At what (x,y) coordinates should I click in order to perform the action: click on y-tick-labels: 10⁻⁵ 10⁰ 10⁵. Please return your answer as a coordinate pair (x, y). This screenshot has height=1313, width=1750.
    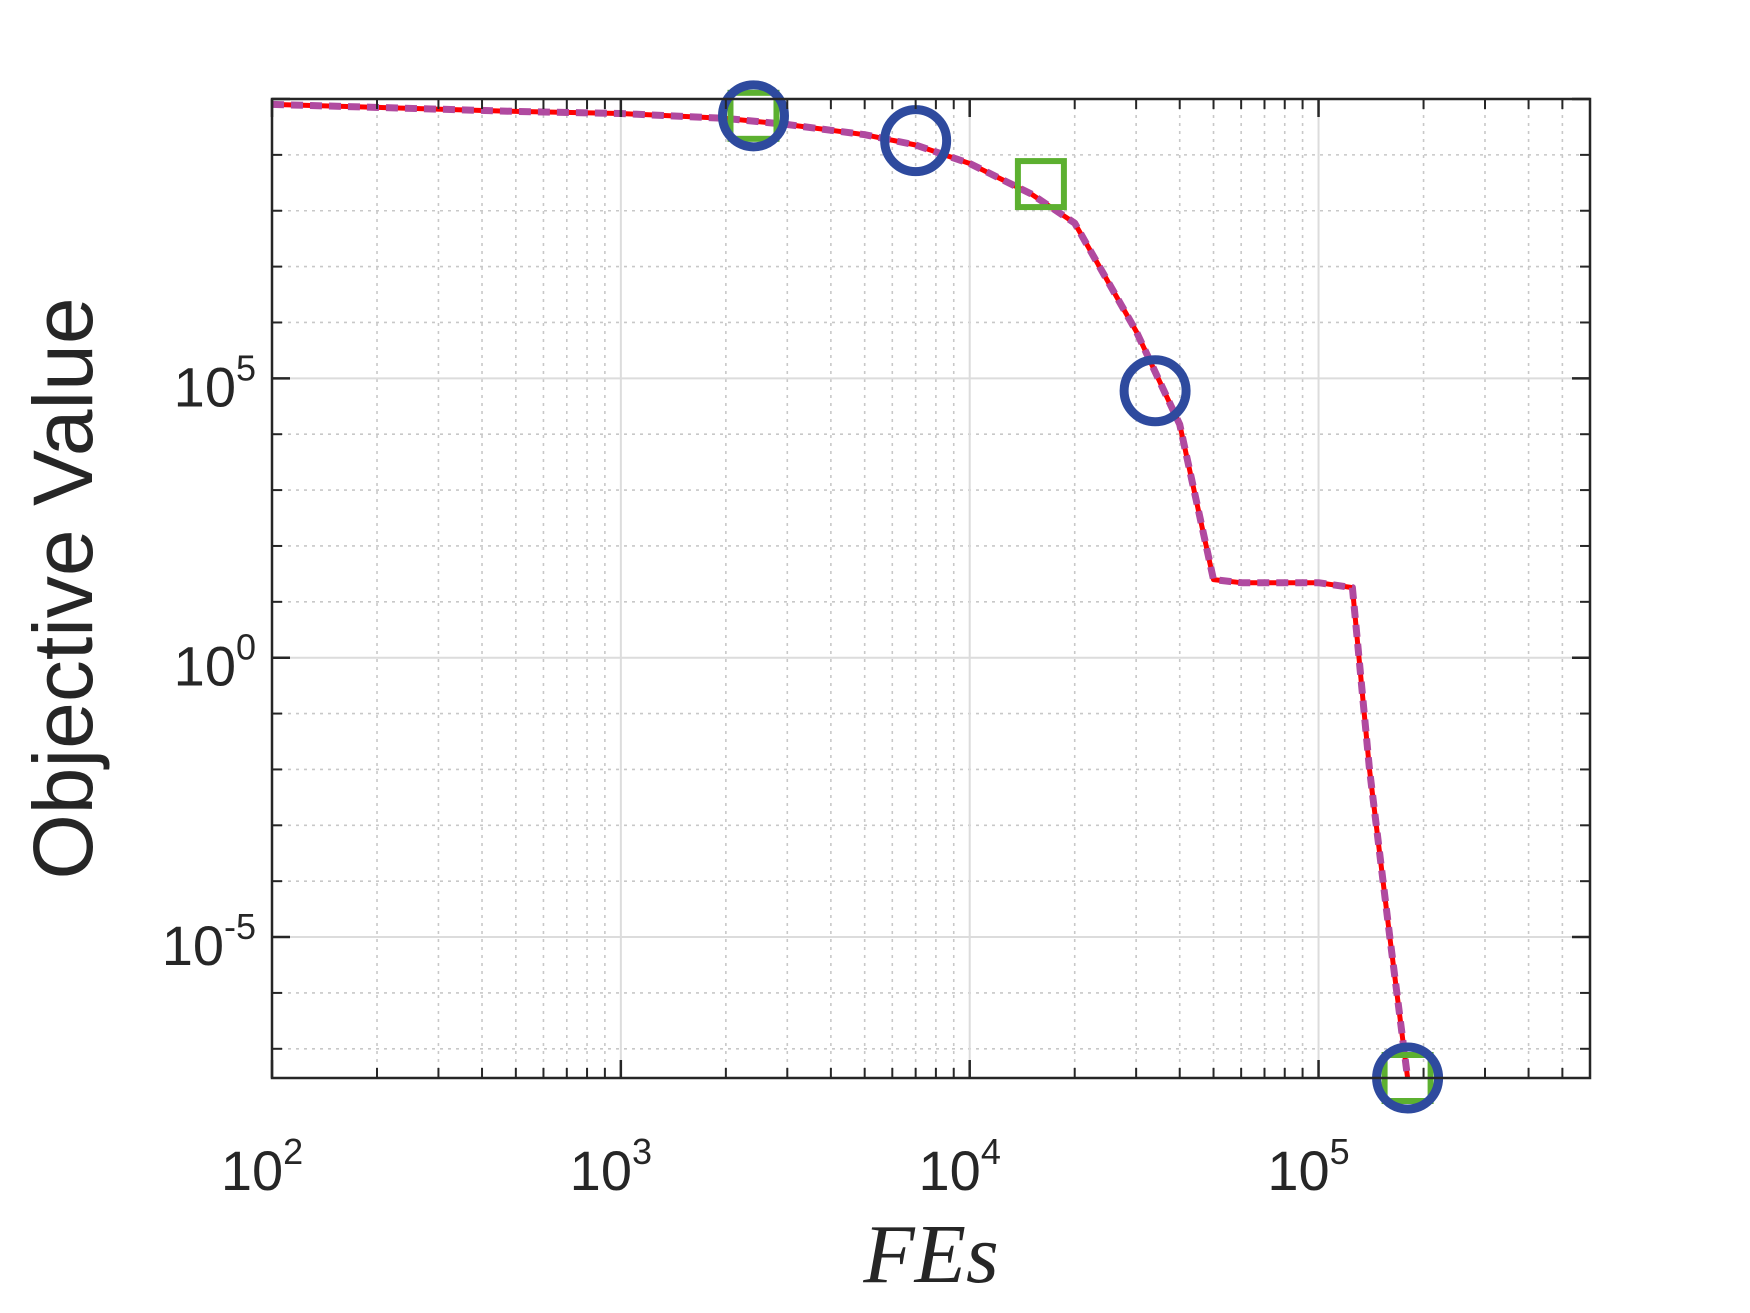
    Looking at the image, I should click on (209, 662).